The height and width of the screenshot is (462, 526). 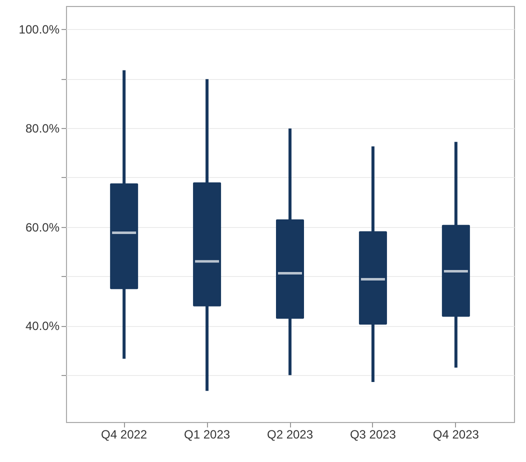 What do you see at coordinates (373, 435) in the screenshot?
I see `x-tick-label: Q3 2023` at bounding box center [373, 435].